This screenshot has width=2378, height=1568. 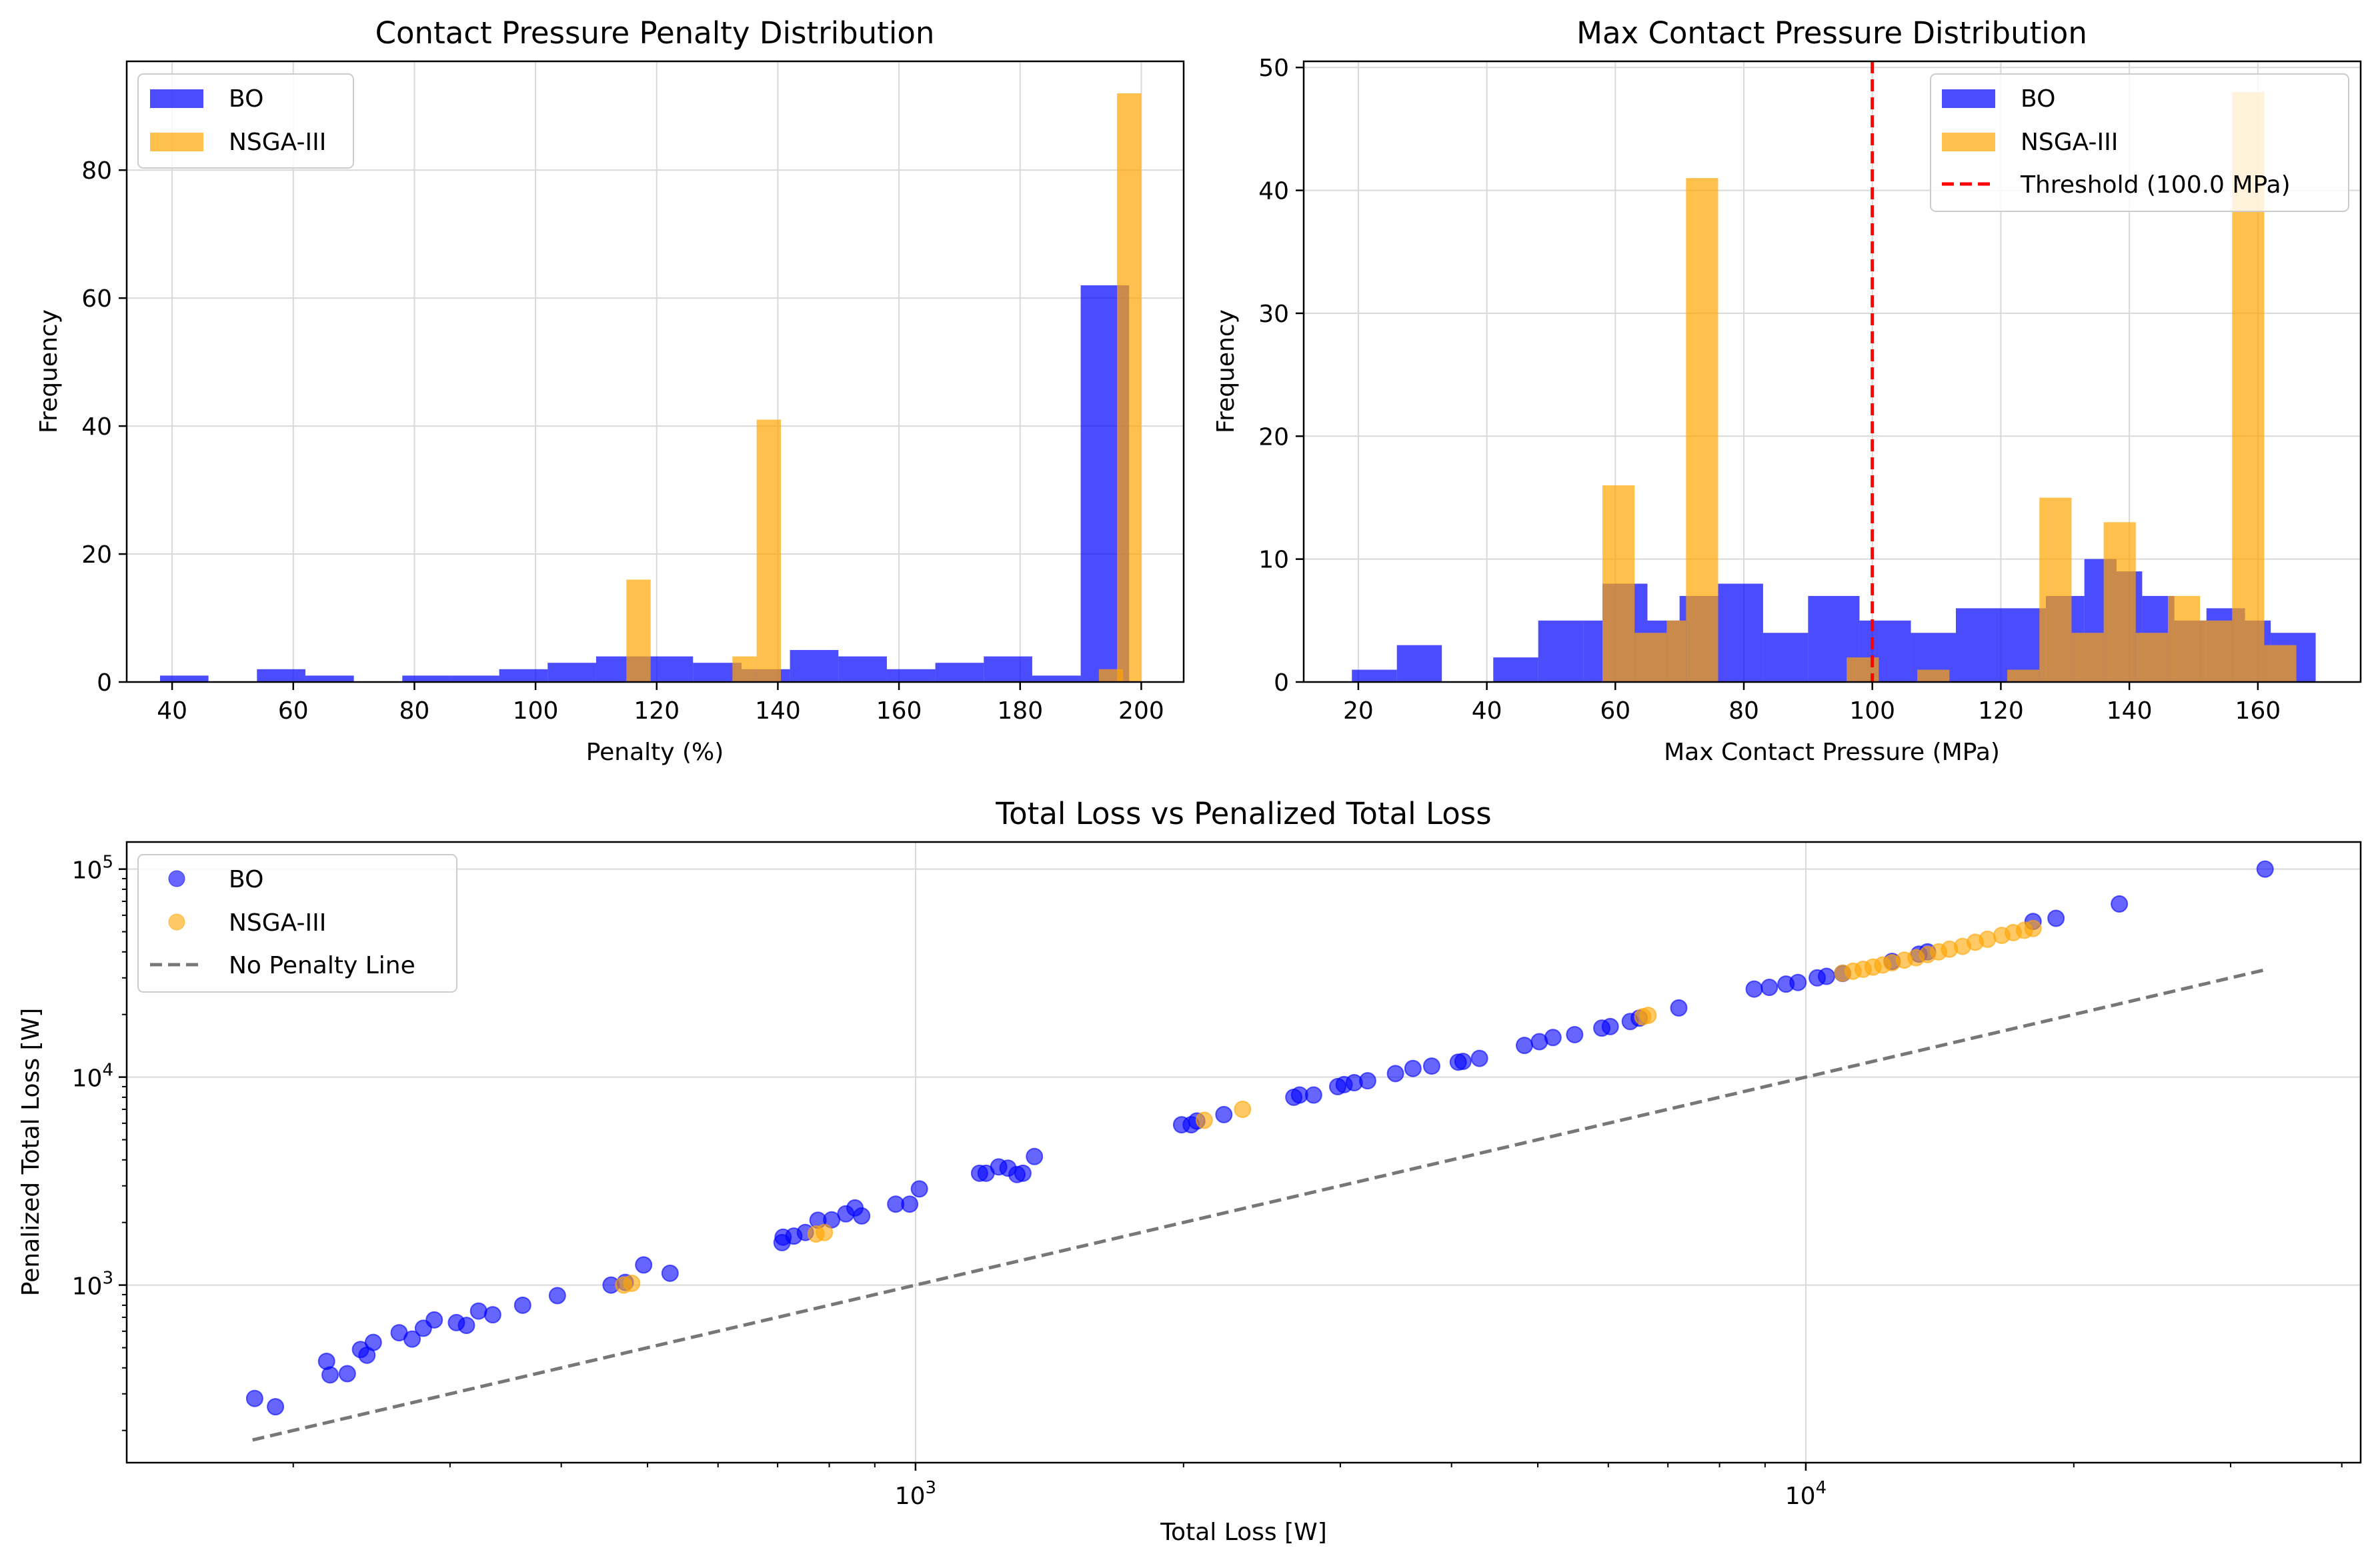 What do you see at coordinates (1358, 711) in the screenshot?
I see `x-tick-label: 20` at bounding box center [1358, 711].